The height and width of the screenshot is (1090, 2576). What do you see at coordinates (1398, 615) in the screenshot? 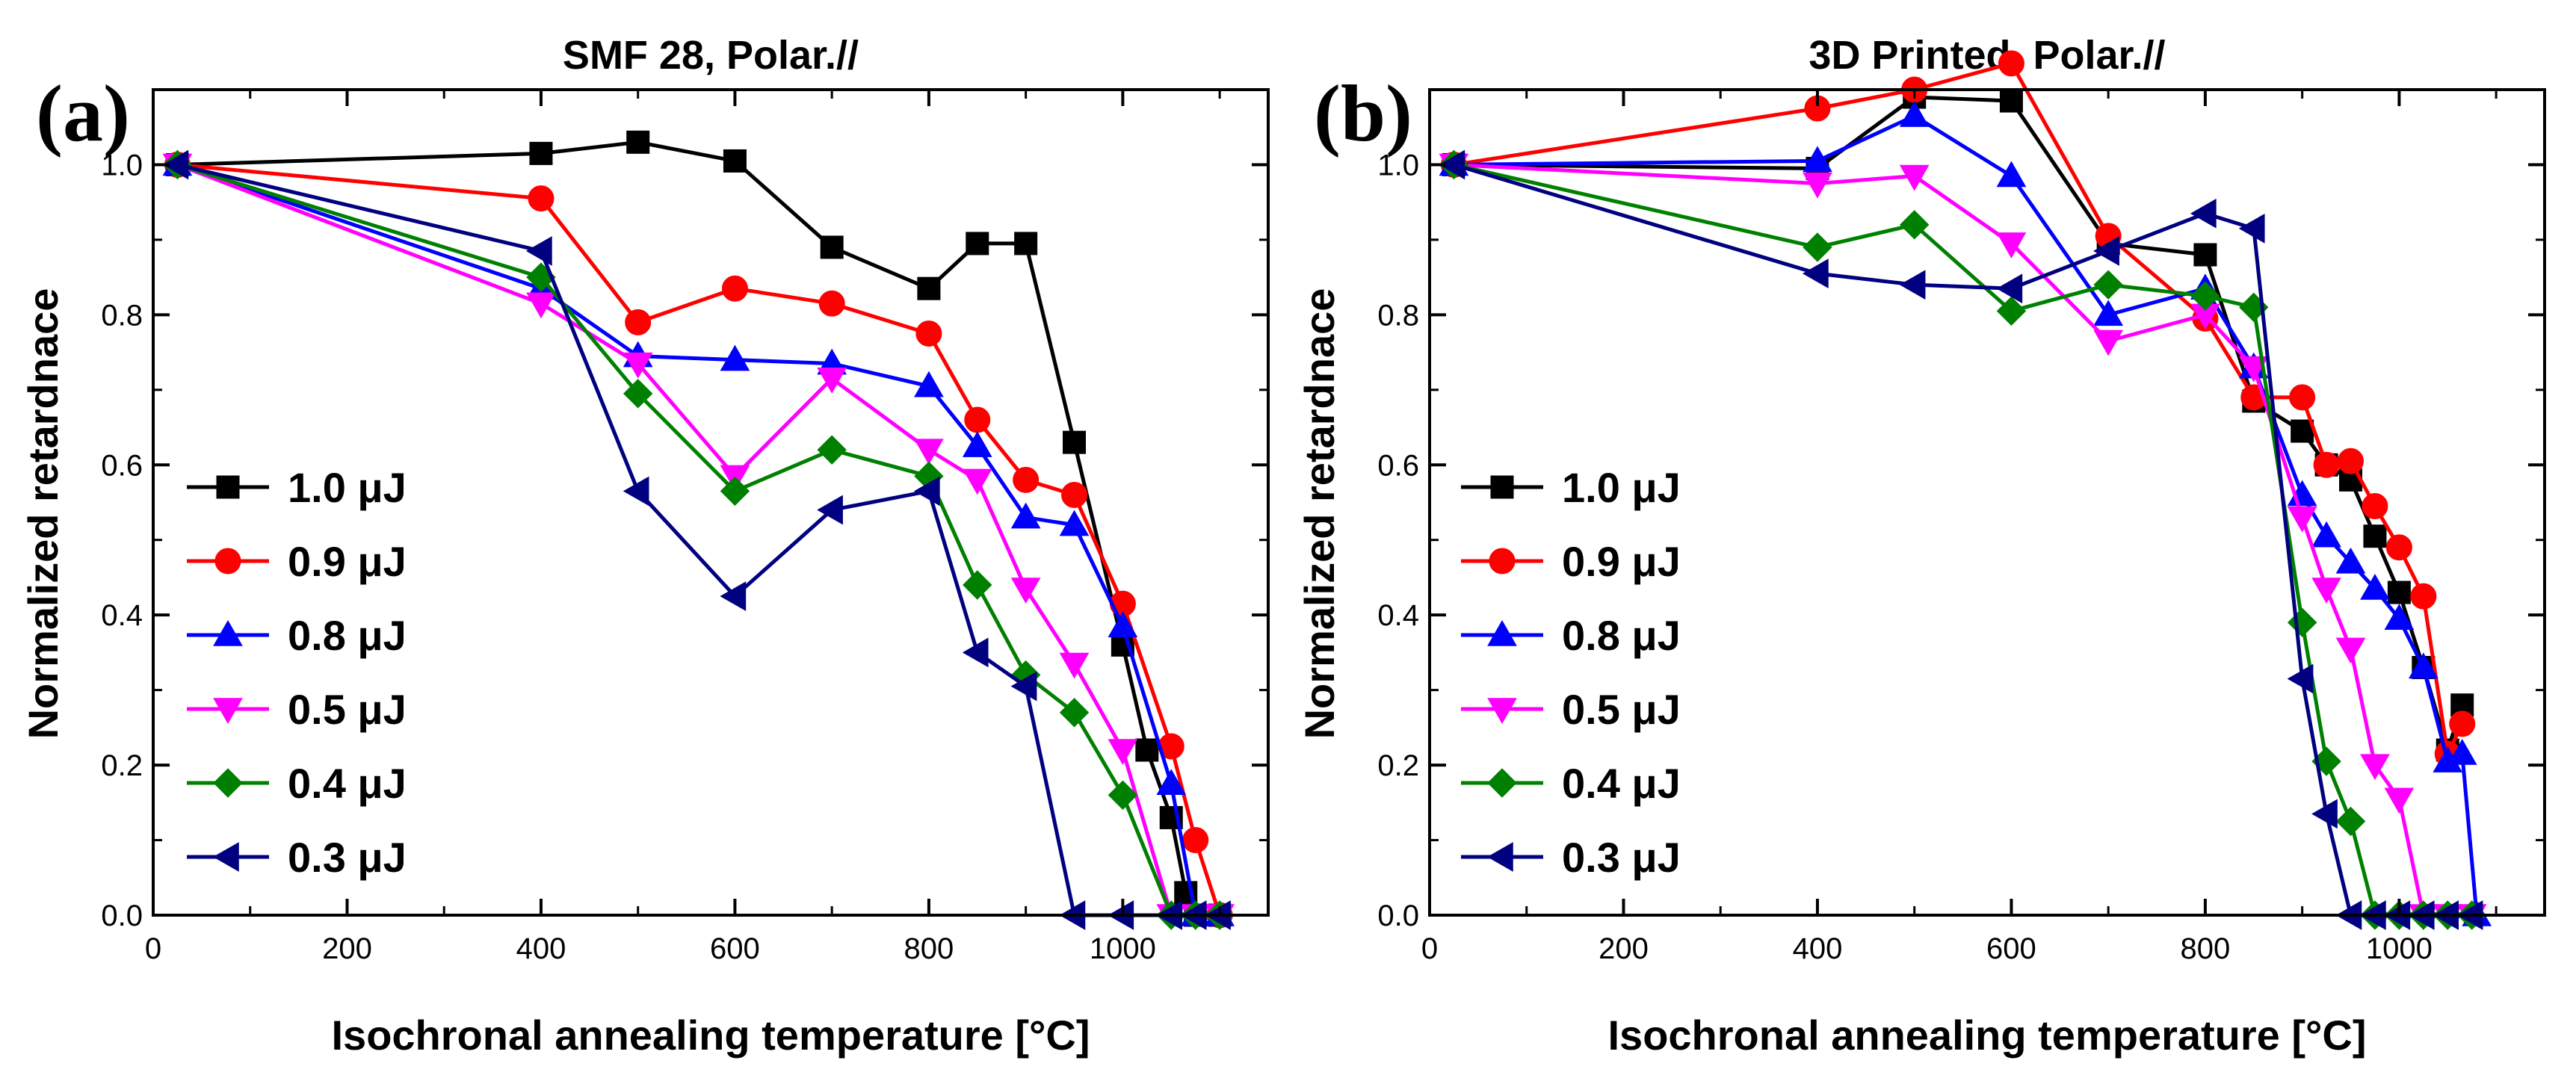
I see `y-tick-label: 0.4` at bounding box center [1398, 615].